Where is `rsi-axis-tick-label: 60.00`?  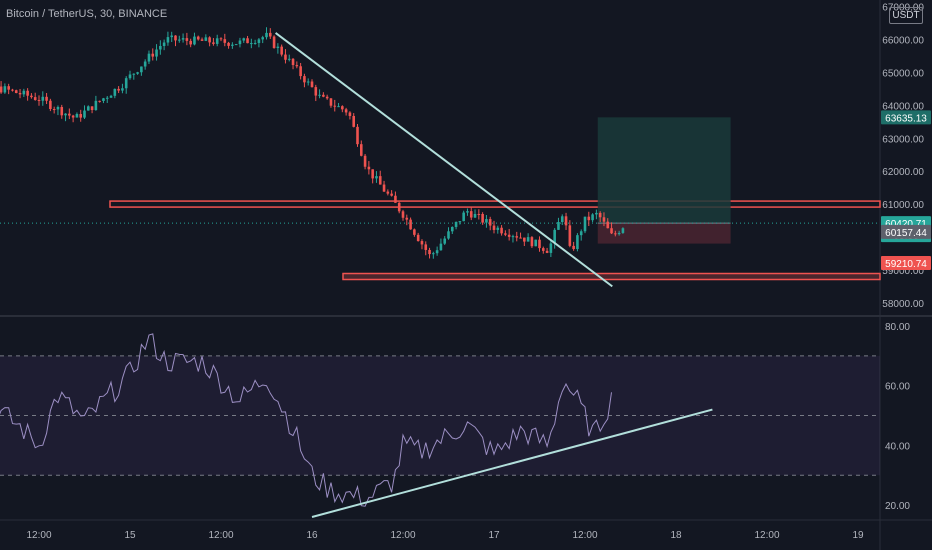 rsi-axis-tick-label: 60.00 is located at coordinates (897, 387).